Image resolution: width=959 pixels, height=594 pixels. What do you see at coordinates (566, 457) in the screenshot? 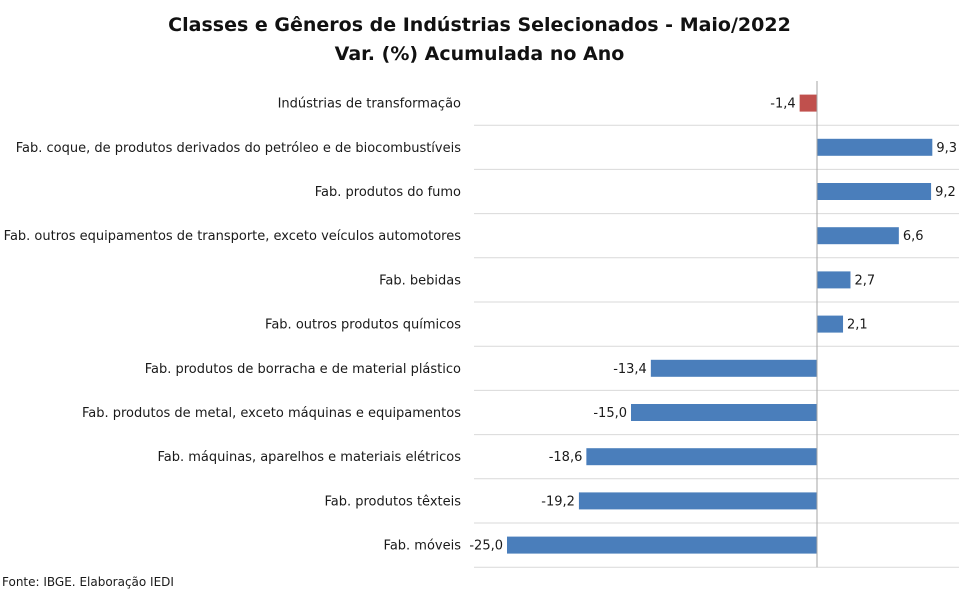
I see `data-label: -18,6` at bounding box center [566, 457].